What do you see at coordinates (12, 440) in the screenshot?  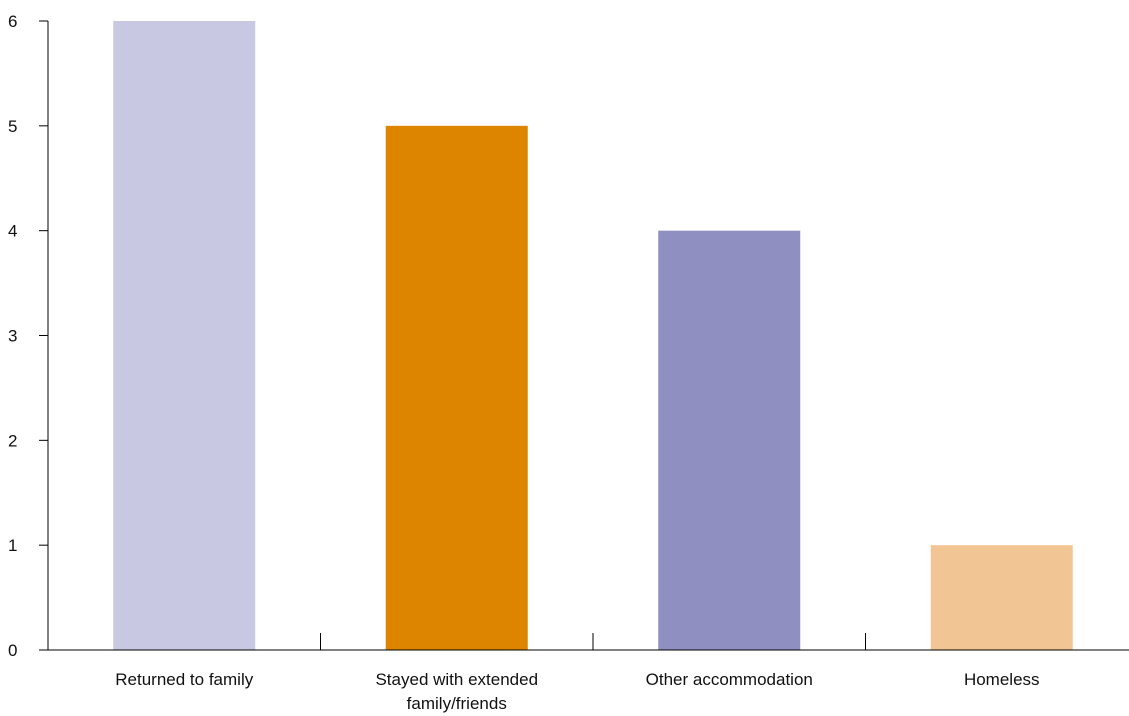 I see `y-tick-label: 2` at bounding box center [12, 440].